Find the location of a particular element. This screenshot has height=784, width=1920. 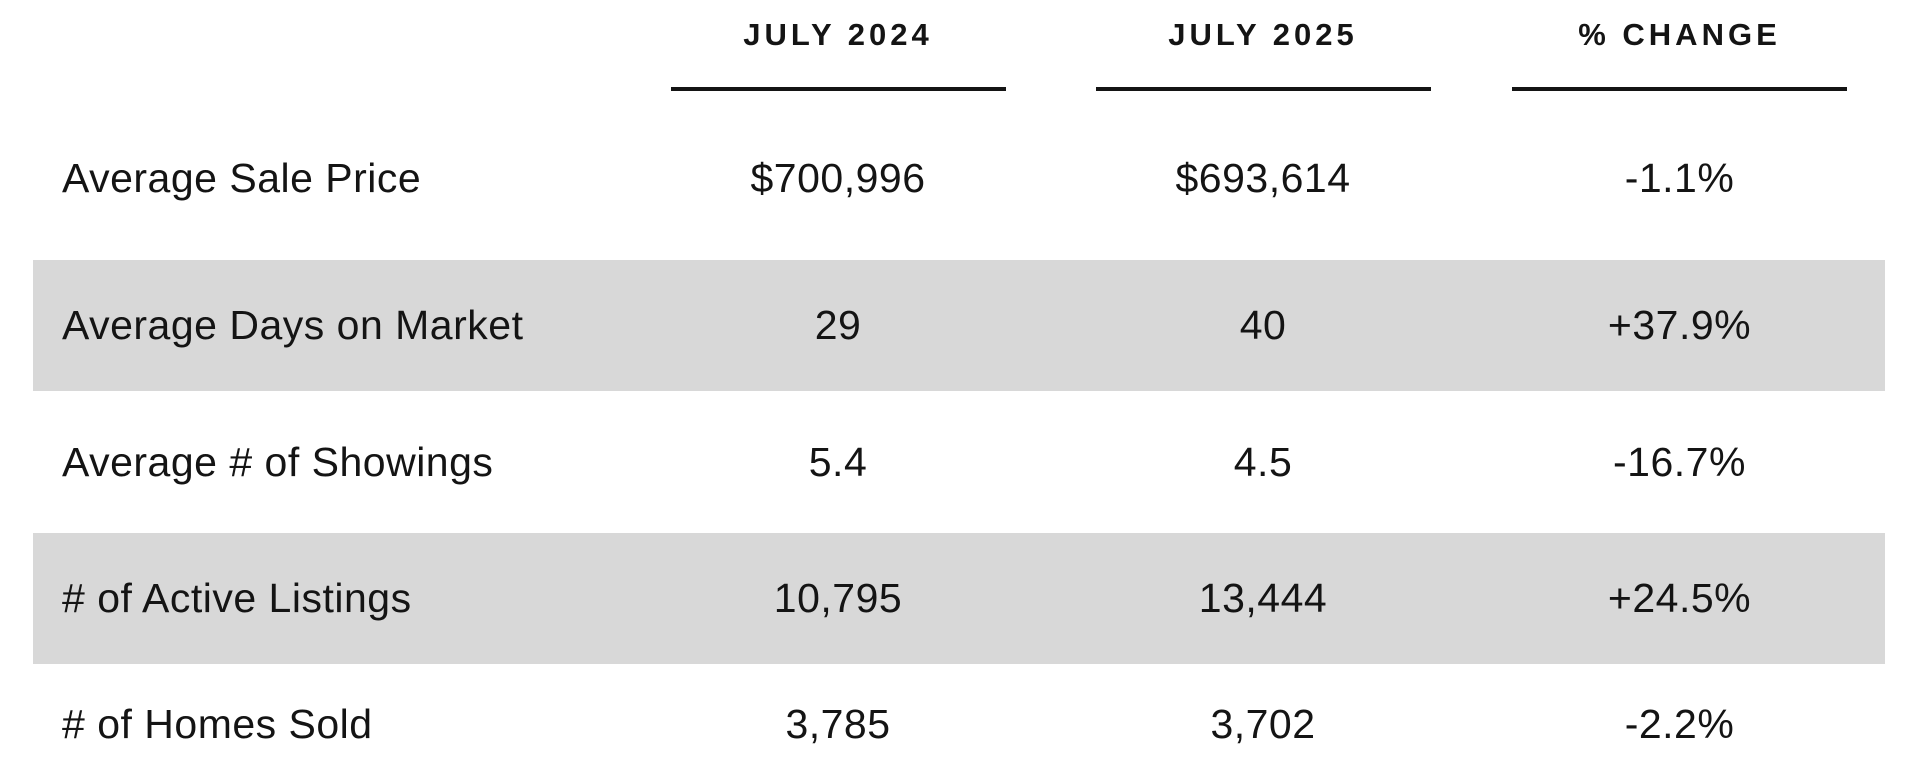

cell-pct-change: +37.9% is located at coordinates (1679, 325).